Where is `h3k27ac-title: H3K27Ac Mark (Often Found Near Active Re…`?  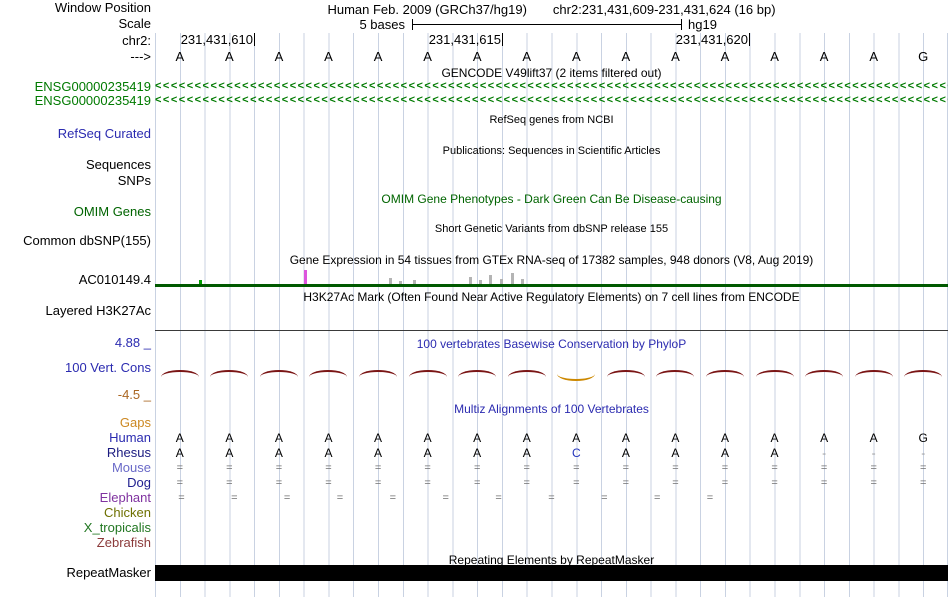 h3k27ac-title: H3K27Ac Mark (Often Found Near Active Re… is located at coordinates (551, 297).